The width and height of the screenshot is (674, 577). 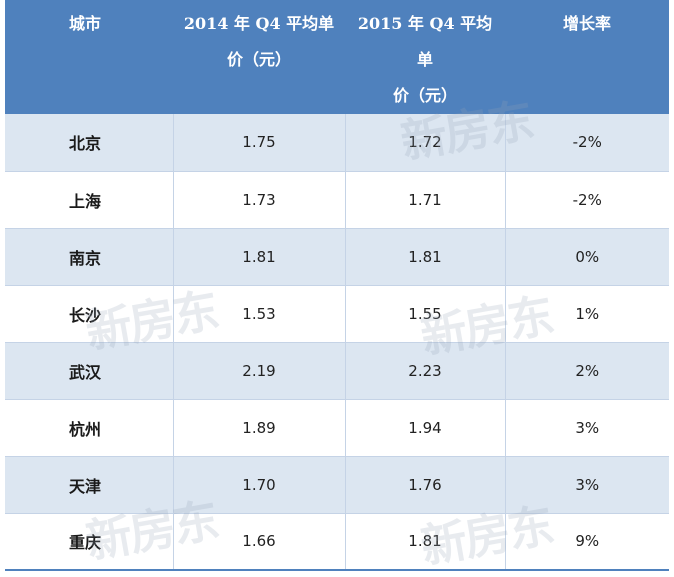 I want to click on price-2014-cell: 1.66, so click(x=259, y=542).